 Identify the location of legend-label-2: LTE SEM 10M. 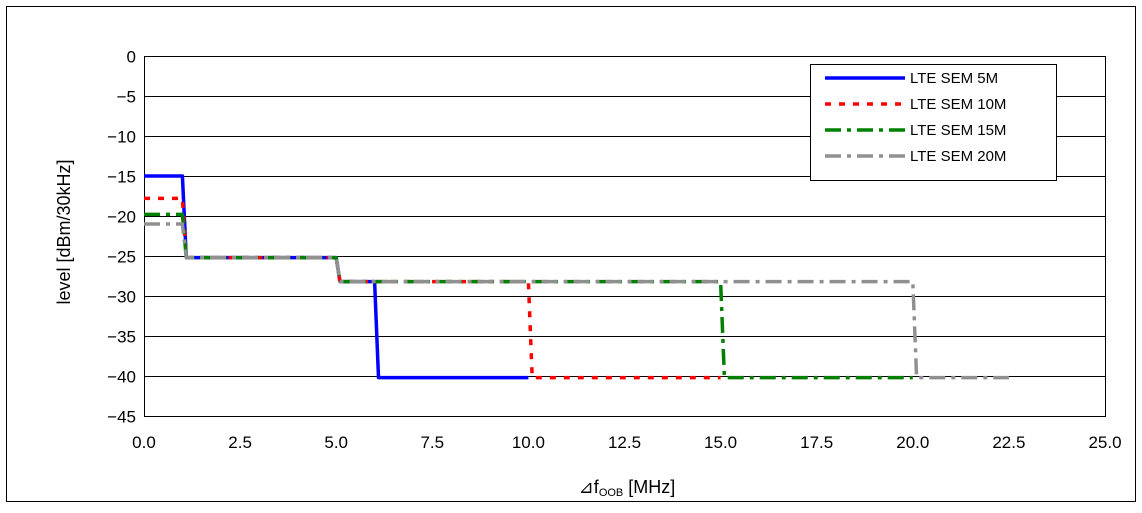
(958, 104).